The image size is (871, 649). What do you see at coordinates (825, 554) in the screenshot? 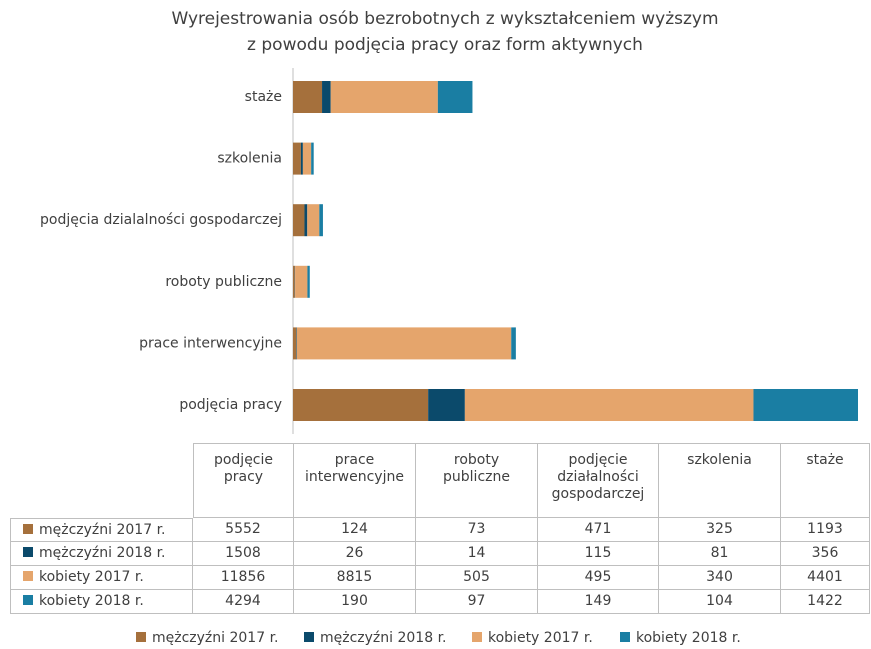
I see `table-cell: 356` at bounding box center [825, 554].